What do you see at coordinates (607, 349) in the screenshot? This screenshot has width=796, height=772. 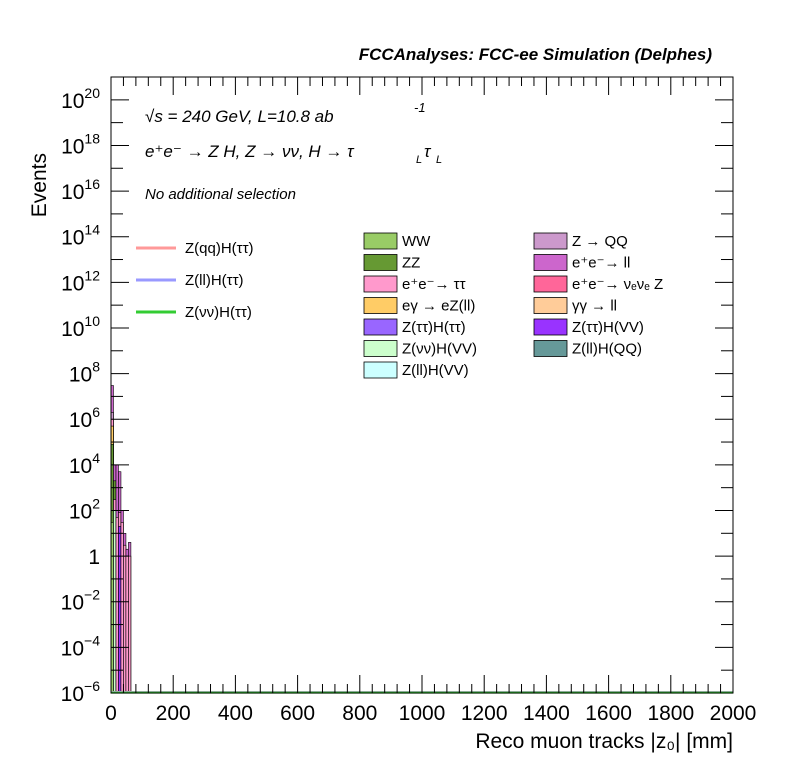 I see `legend-background-label: Z(ll)H(QQ)` at bounding box center [607, 349].